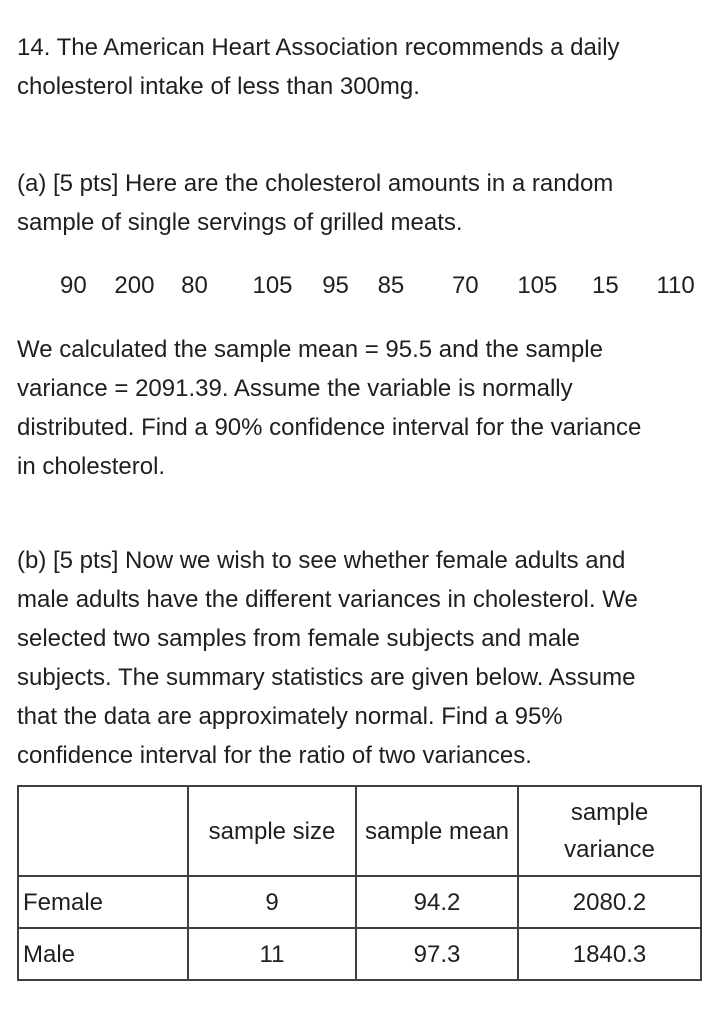  I want to click on female-sample-mean: 94.2, so click(437, 902).